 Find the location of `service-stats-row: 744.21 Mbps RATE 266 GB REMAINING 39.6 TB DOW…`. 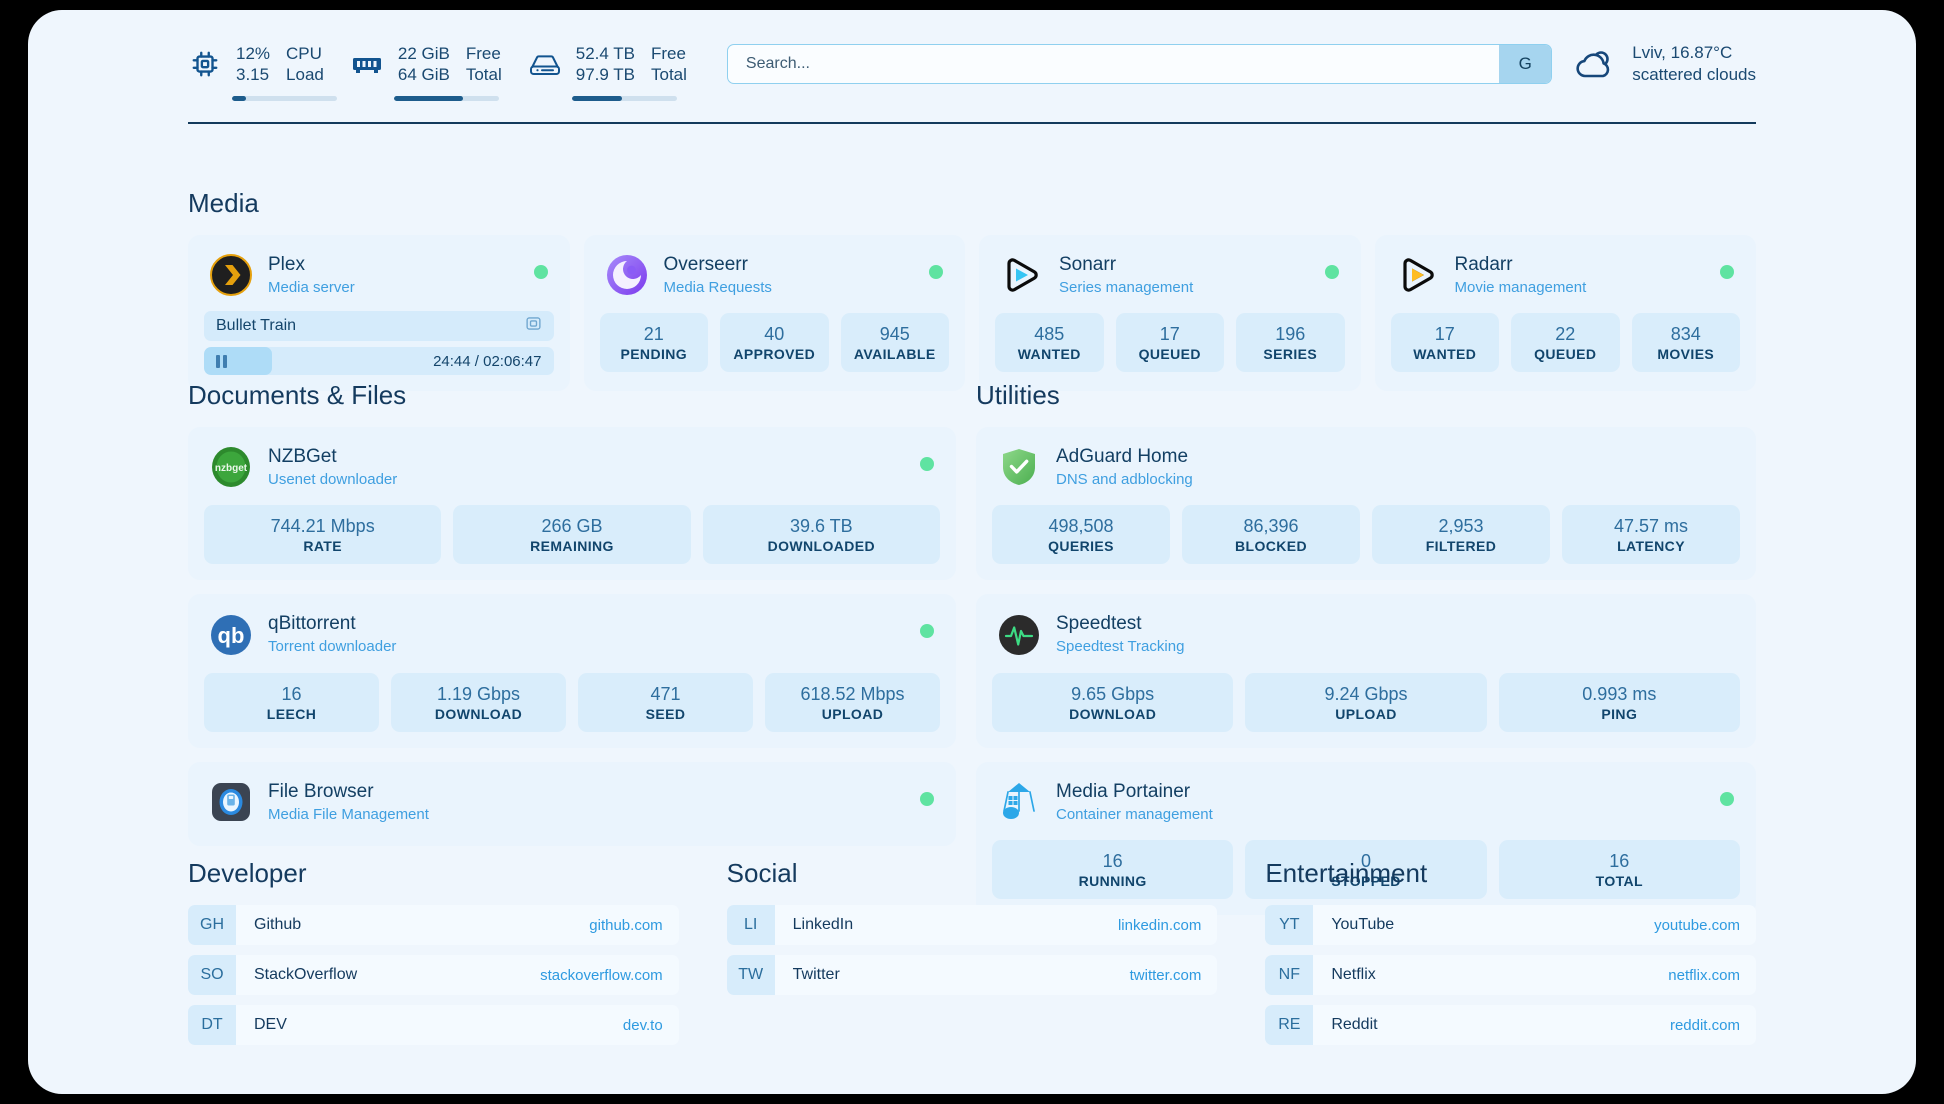

service-stats-row: 744.21 Mbps RATE 266 GB REMAINING 39.6 TB DOW… is located at coordinates (572, 535).